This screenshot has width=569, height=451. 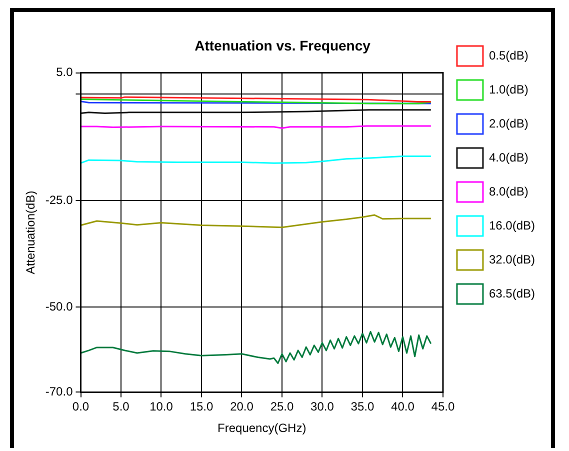 What do you see at coordinates (508, 157) in the screenshot?
I see `legend-label: 4.0(dB)` at bounding box center [508, 157].